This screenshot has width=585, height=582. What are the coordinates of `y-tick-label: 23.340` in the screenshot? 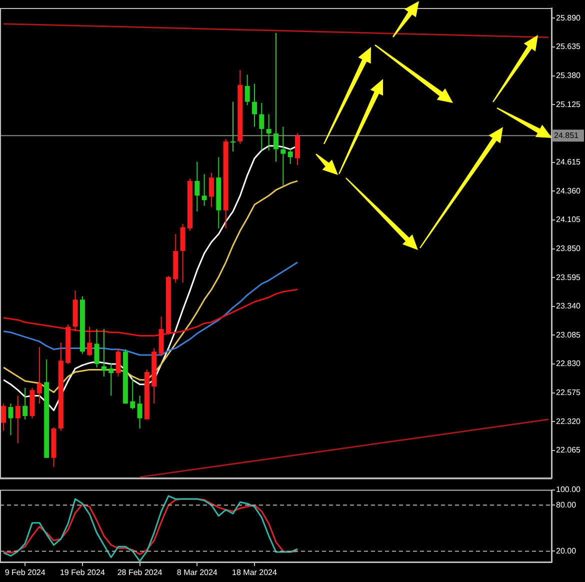 It's located at (569, 306).